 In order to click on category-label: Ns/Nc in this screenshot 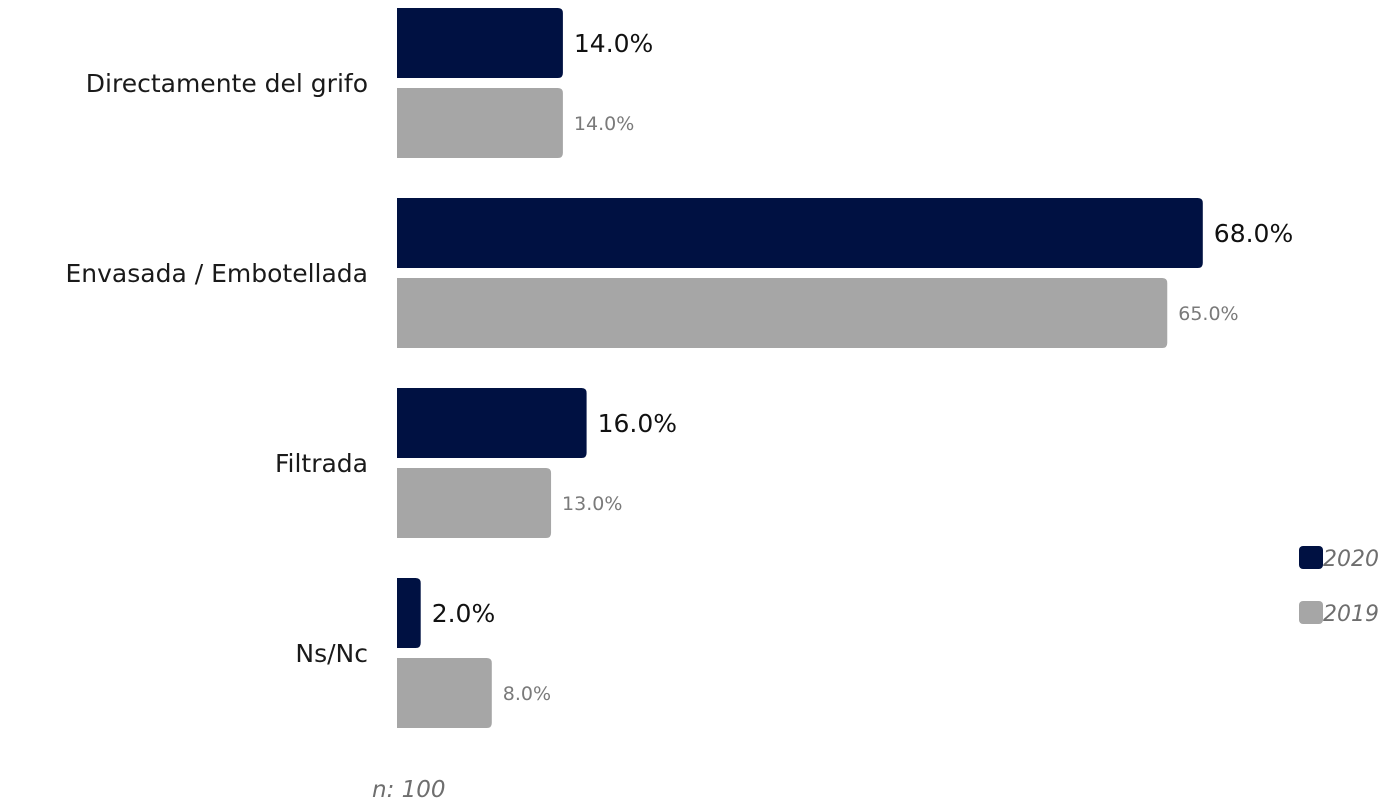, I will do `click(331, 653)`.